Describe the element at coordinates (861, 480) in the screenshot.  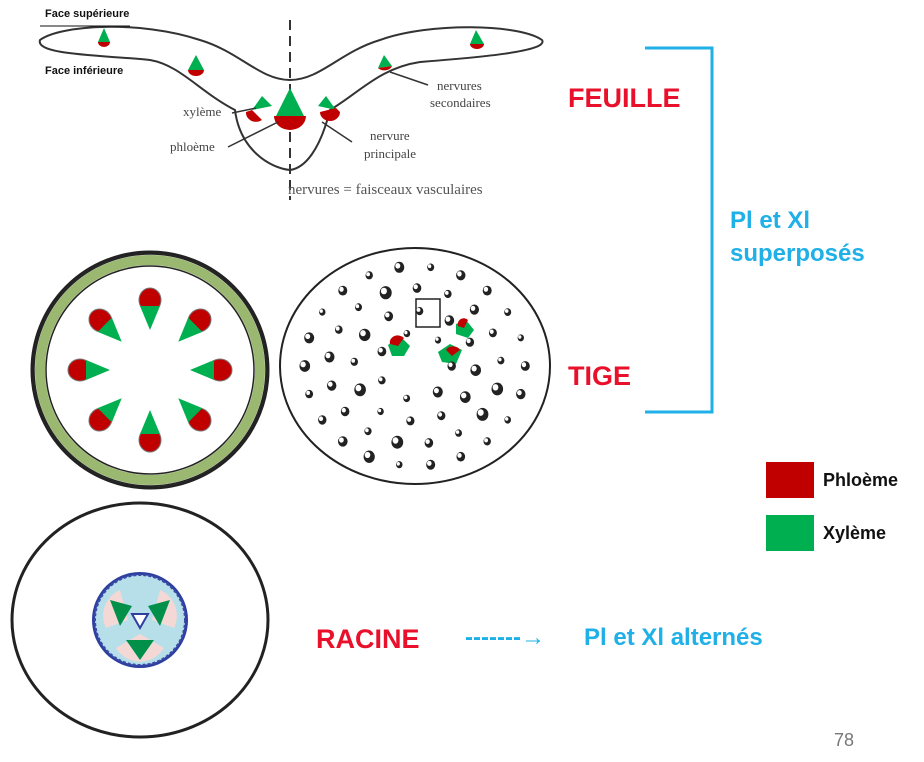
I see `legend-phloeme-label: Phloème` at that location.